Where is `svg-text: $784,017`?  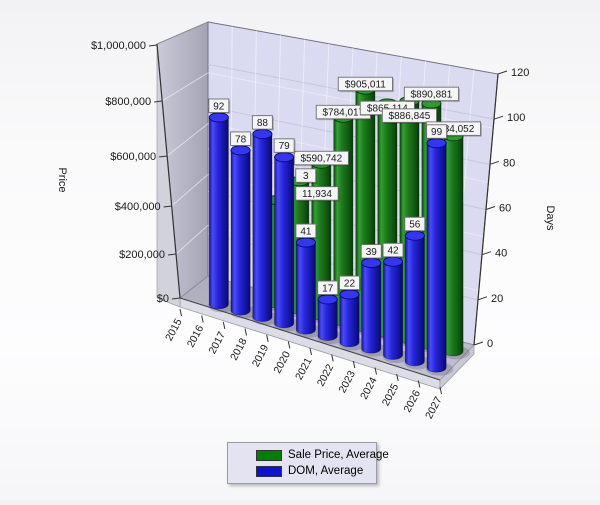
svg-text: $784,017 is located at coordinates (343, 113).